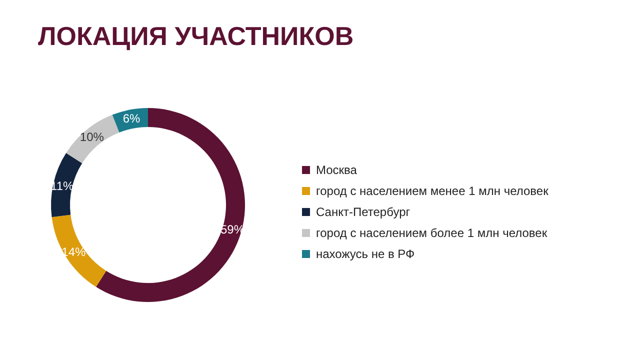  I want to click on legend-label: Москва, so click(337, 170).